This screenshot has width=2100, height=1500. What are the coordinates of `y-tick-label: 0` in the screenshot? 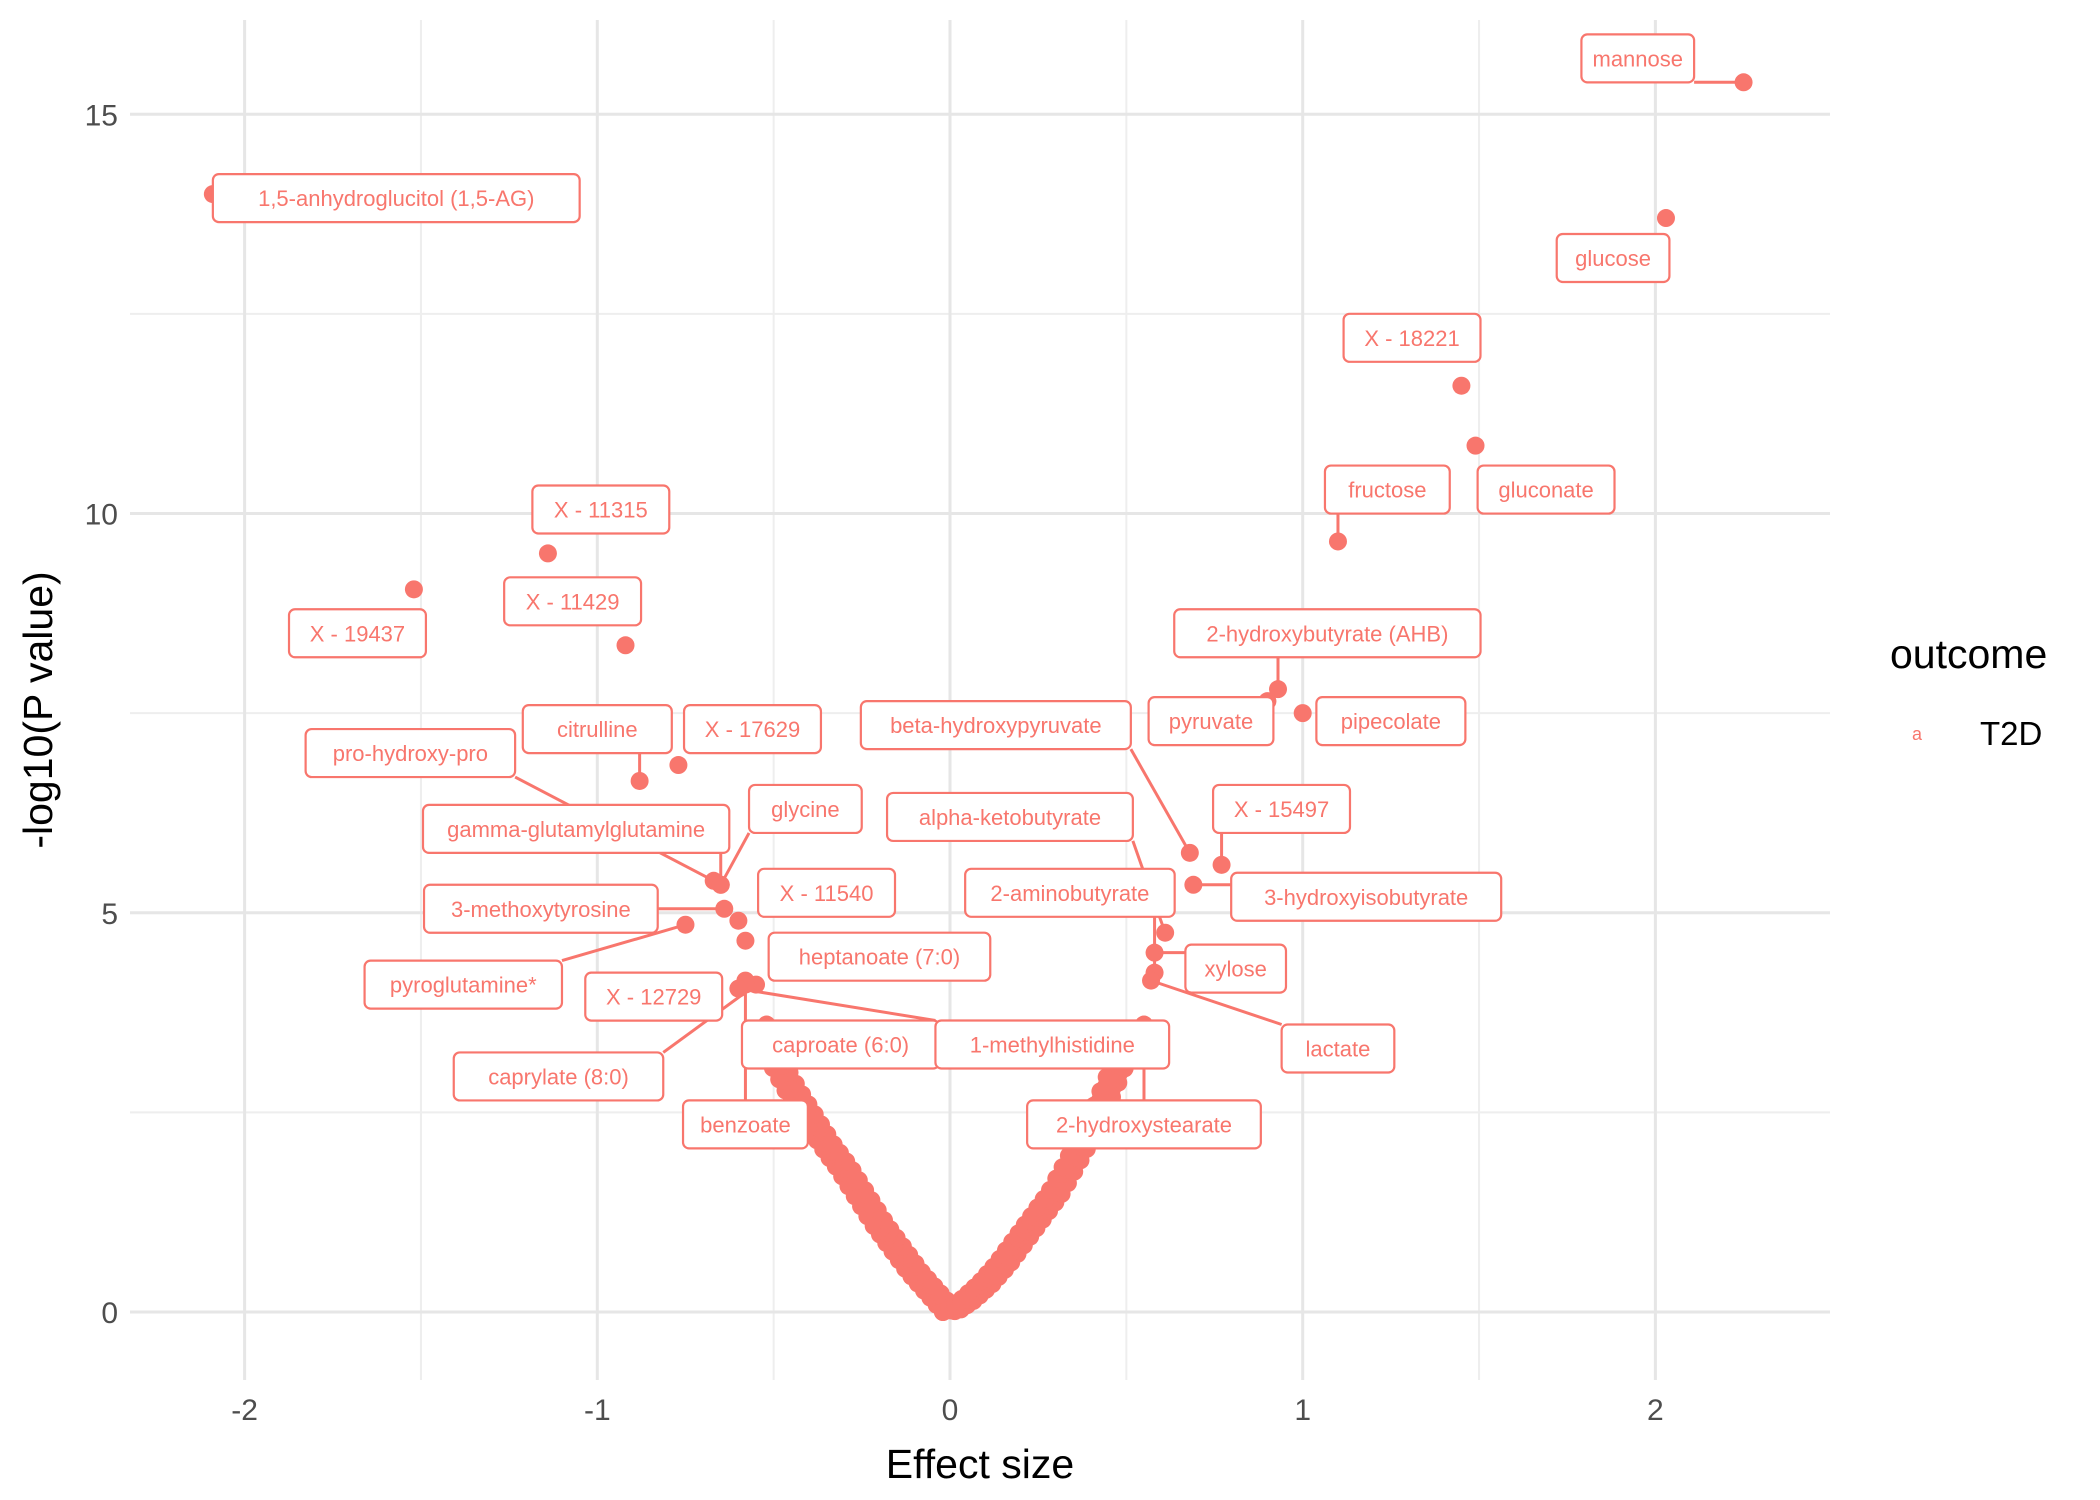 It's located at (109, 1313).